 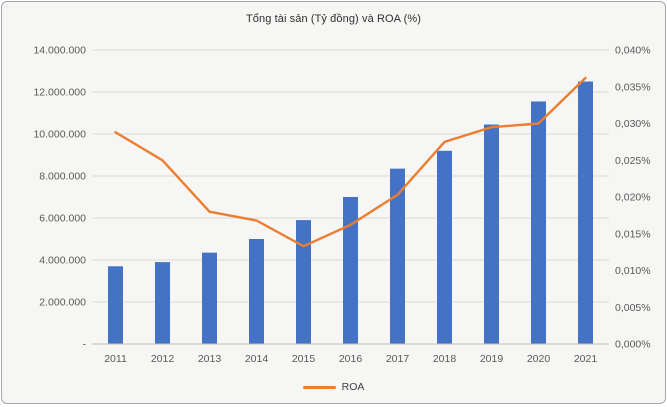 What do you see at coordinates (162, 303) in the screenshot?
I see `bar-2012` at bounding box center [162, 303].